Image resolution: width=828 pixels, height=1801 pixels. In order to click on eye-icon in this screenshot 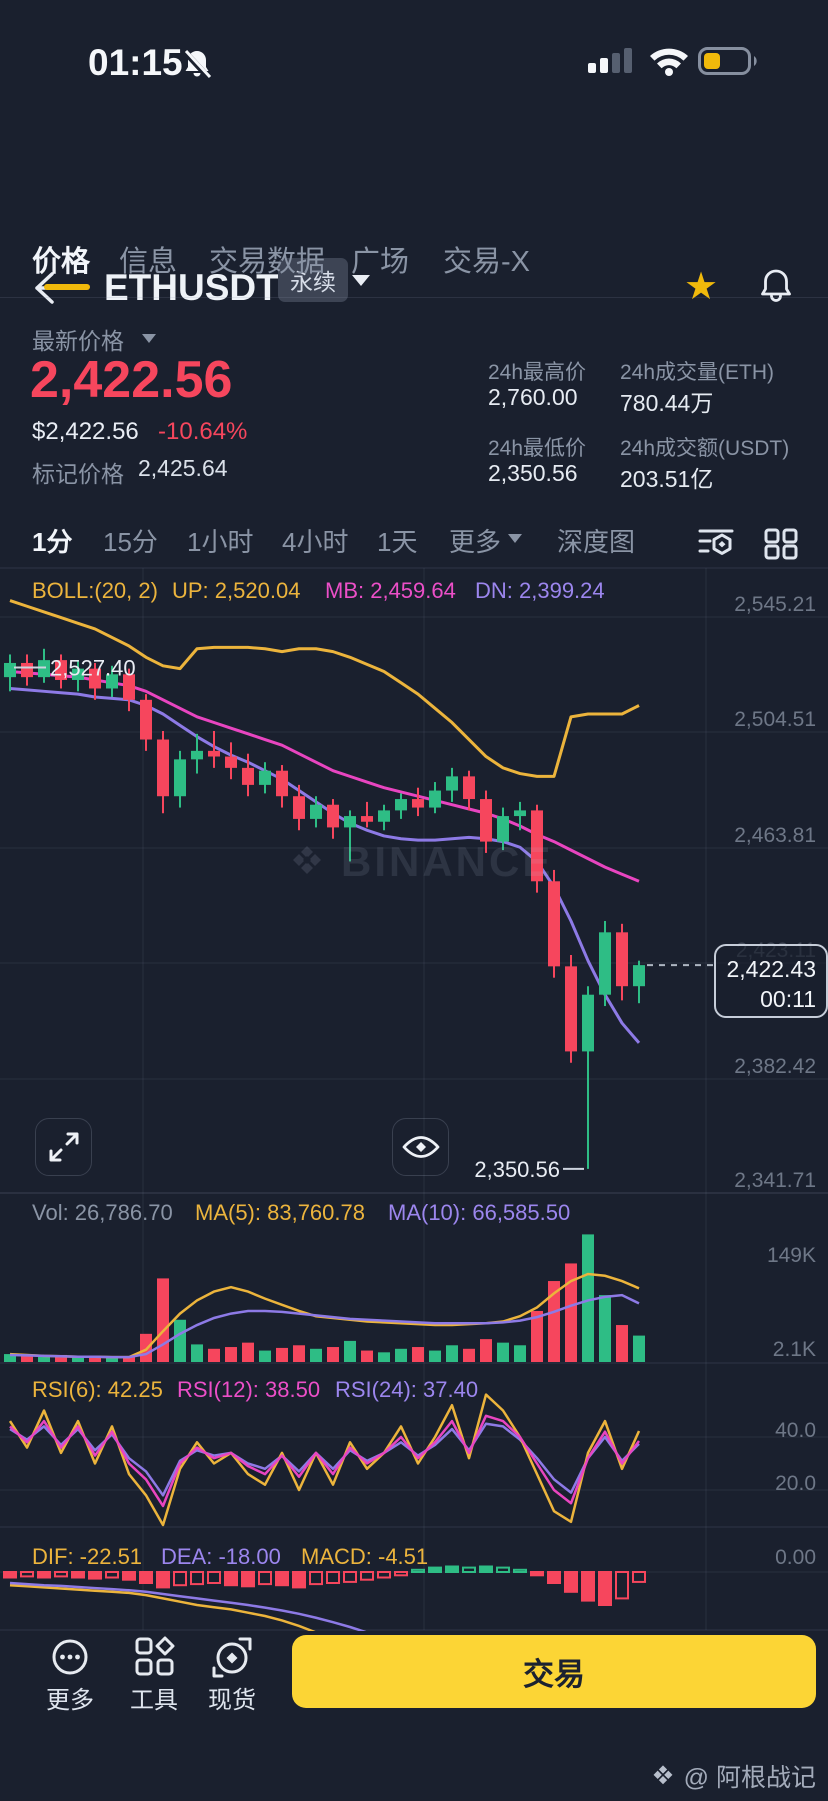, I will do `click(420, 1147)`.